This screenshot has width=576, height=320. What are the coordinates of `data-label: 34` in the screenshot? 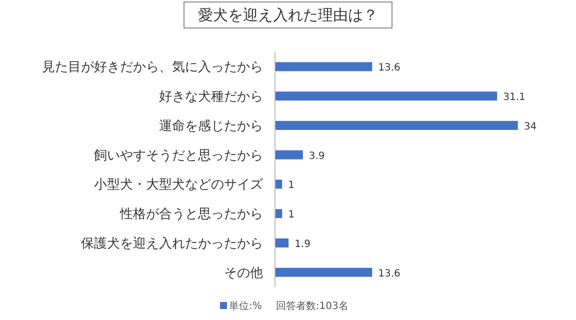 It's located at (530, 126).